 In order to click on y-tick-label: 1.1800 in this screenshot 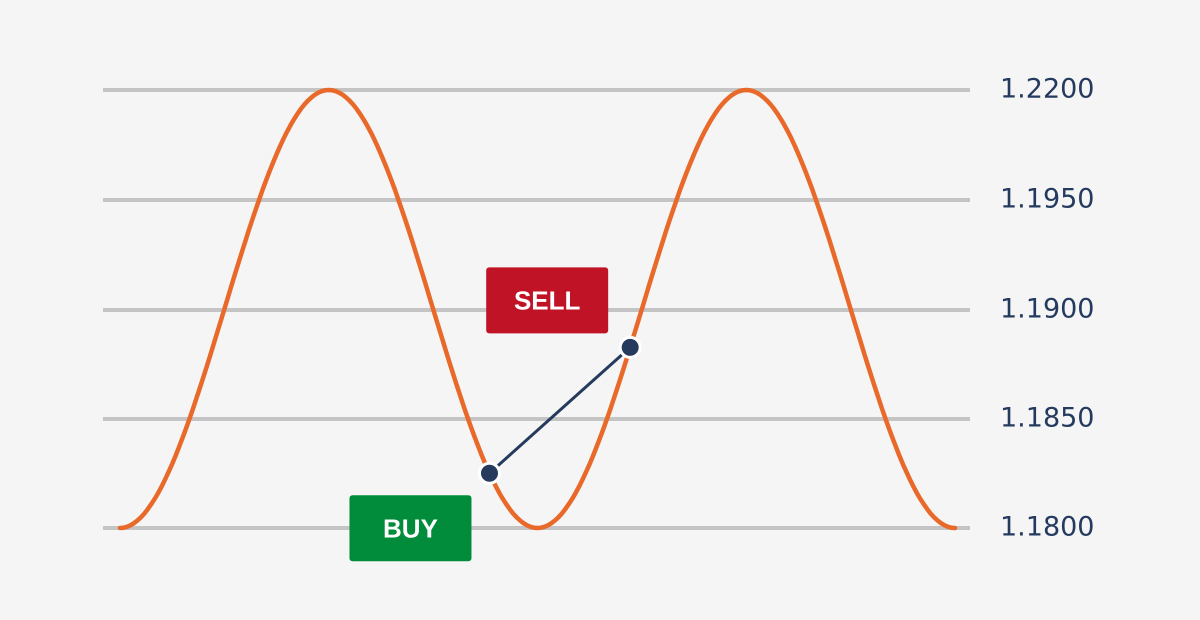, I will do `click(1047, 527)`.